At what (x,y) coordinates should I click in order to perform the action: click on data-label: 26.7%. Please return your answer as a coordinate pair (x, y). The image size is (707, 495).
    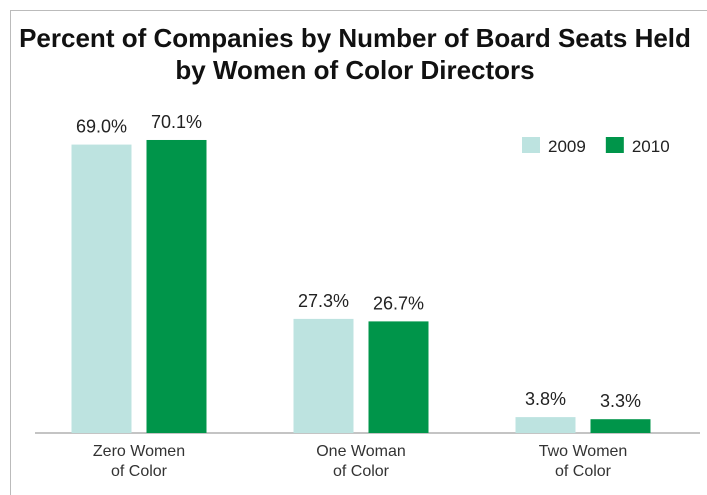
    Looking at the image, I should click on (398, 303).